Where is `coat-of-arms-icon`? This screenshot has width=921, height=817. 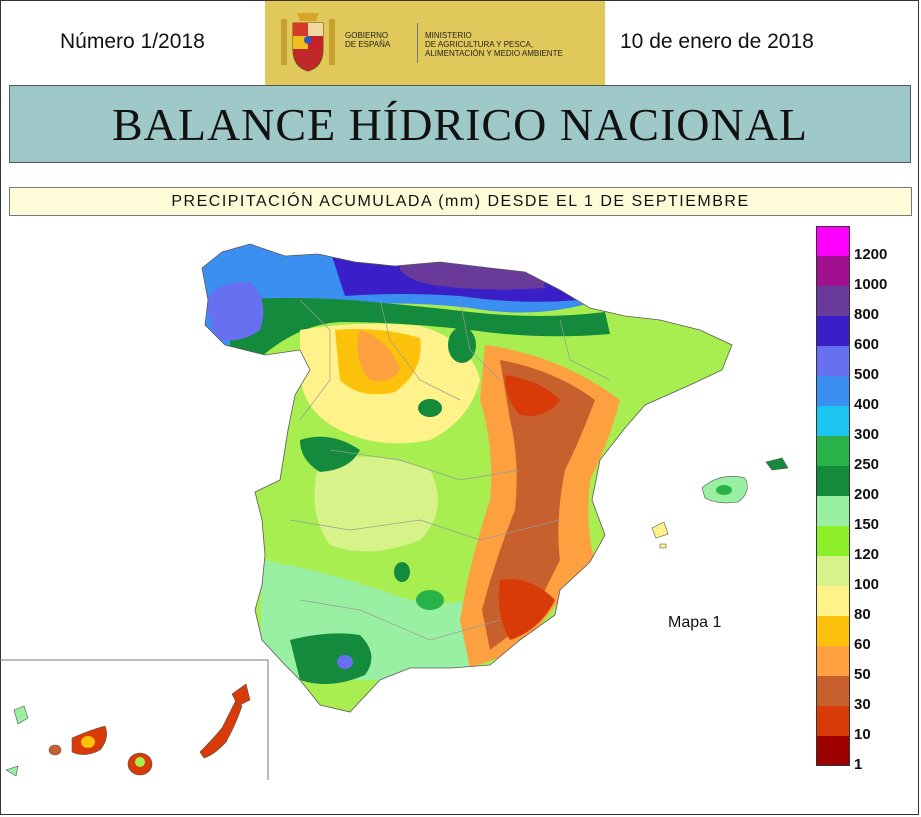
coat-of-arms-icon is located at coordinates (308, 42).